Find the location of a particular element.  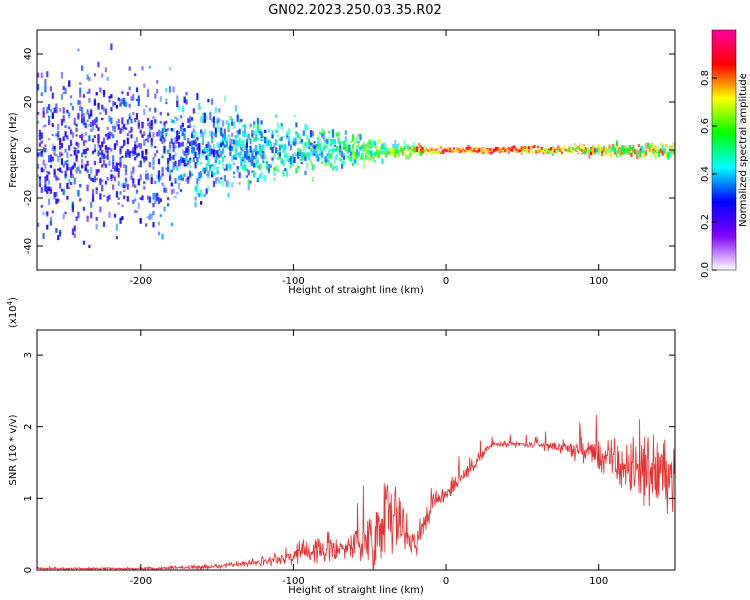

spectrogram-y-tick-label: 20 is located at coordinates (28, 102).